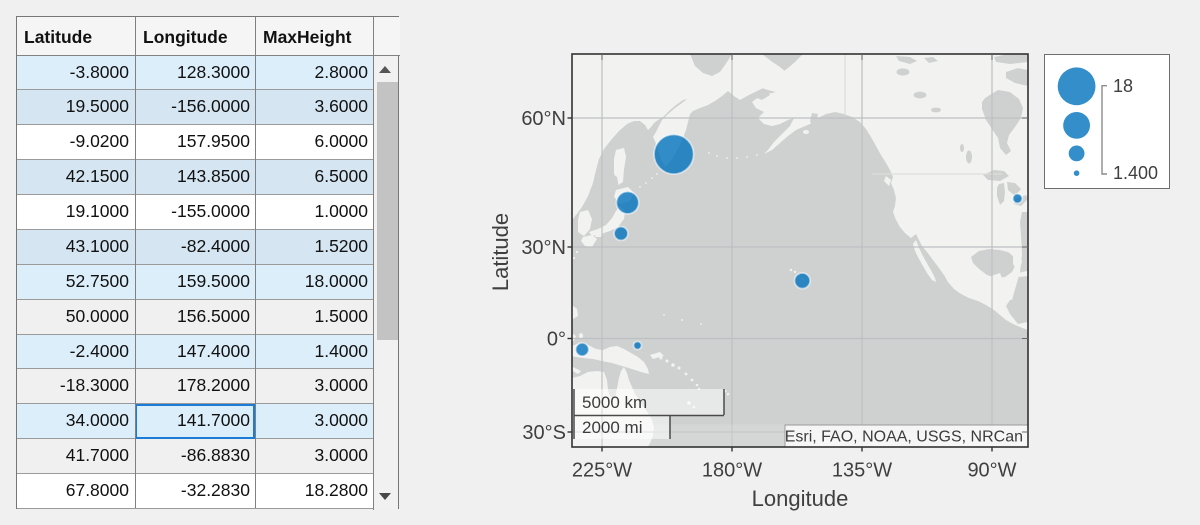 This screenshot has height=525, width=1200. What do you see at coordinates (862, 471) in the screenshot?
I see `svg-text: 135°W` at bounding box center [862, 471].